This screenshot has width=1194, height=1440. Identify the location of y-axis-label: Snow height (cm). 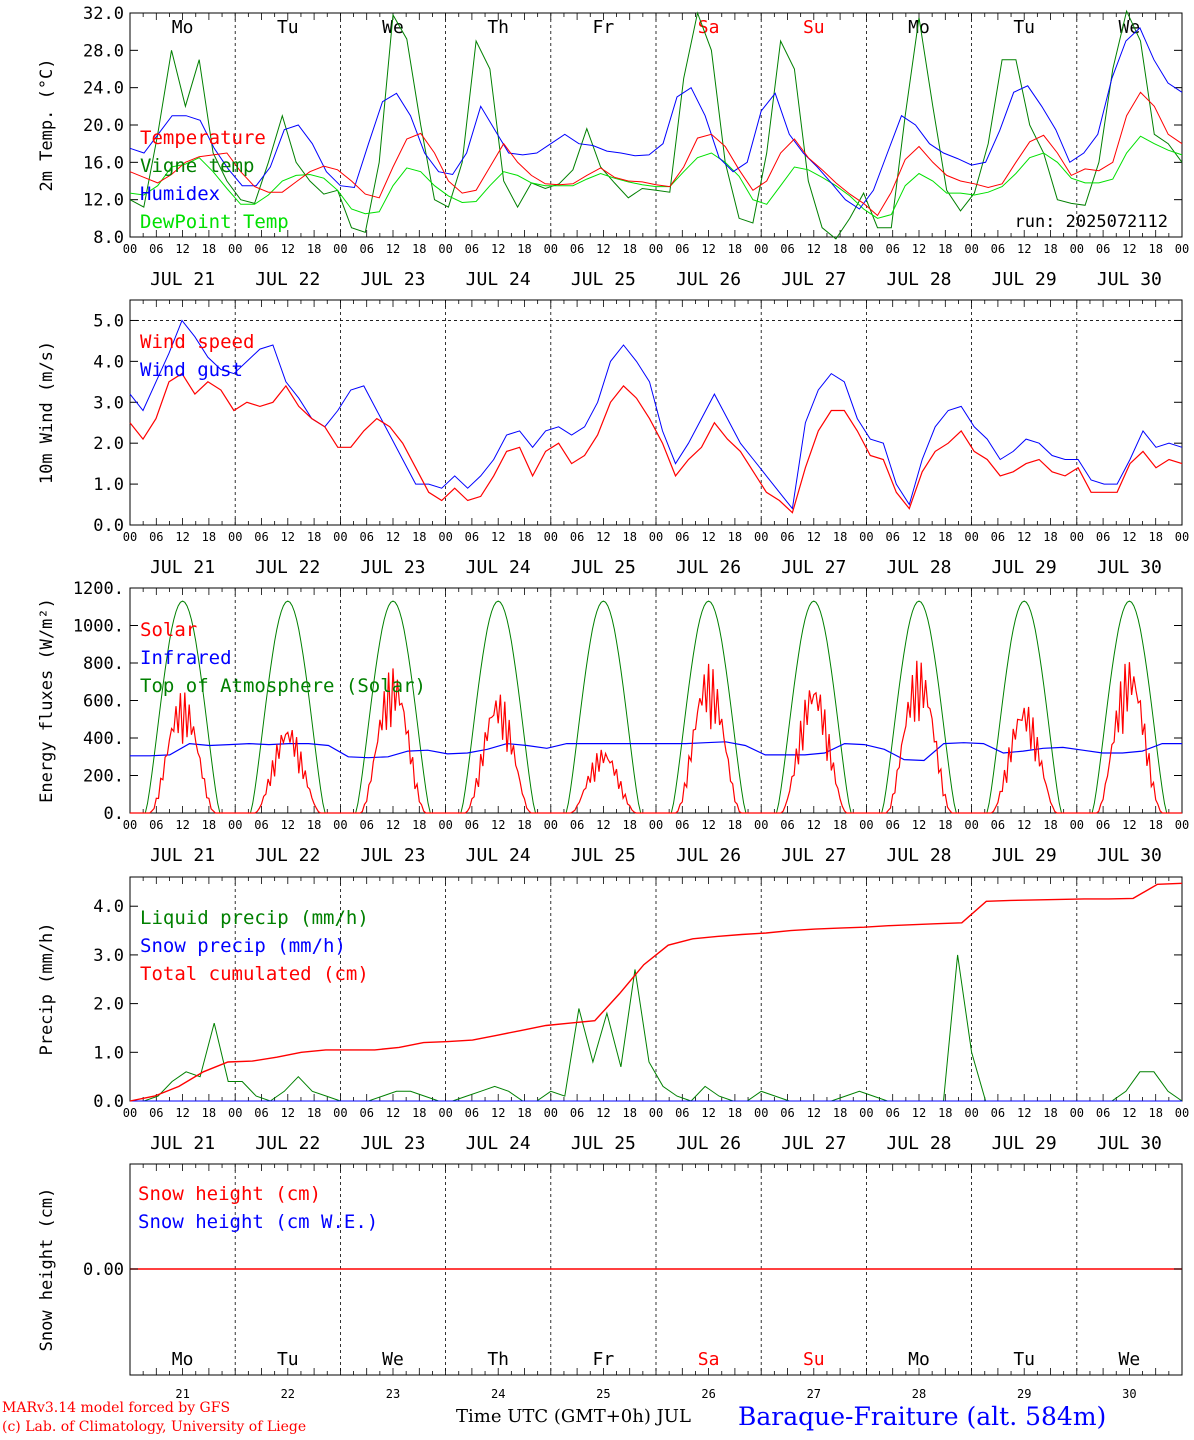
(47, 1270).